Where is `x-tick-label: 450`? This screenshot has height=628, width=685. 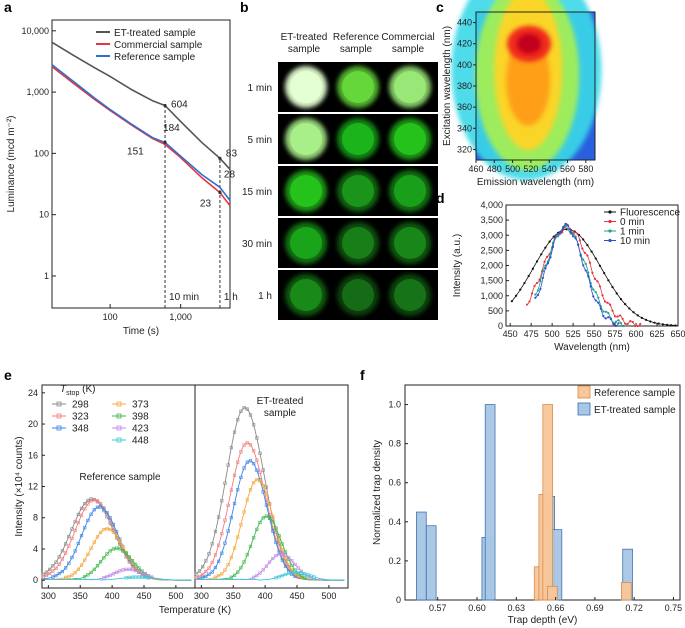
x-tick-label: 450 is located at coordinates (143, 596).